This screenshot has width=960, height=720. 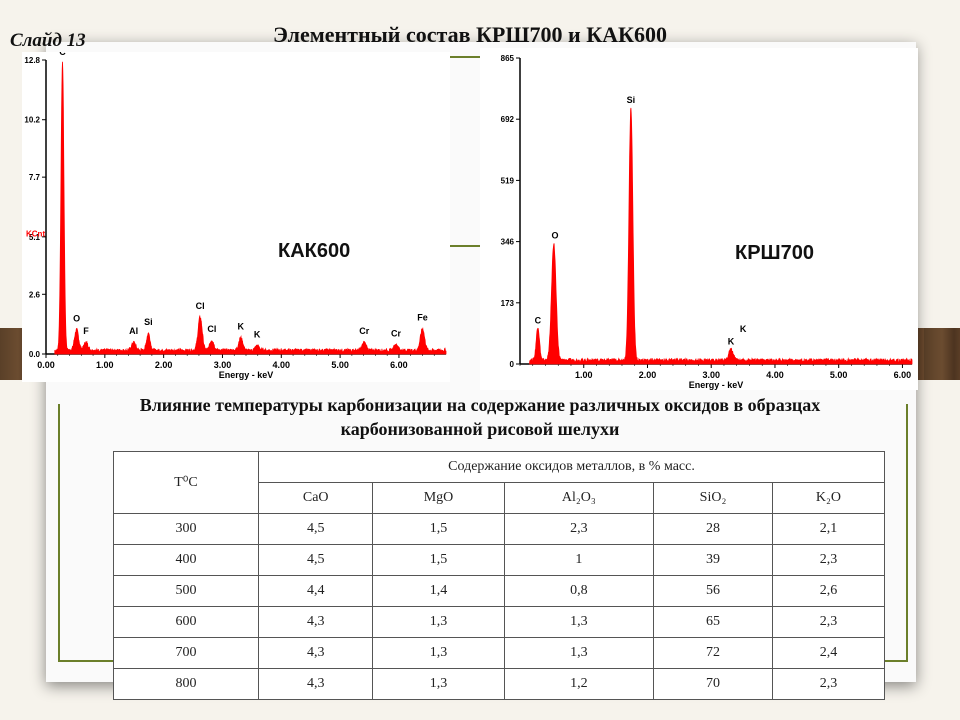 I want to click on table-cell: 800, so click(x=186, y=684).